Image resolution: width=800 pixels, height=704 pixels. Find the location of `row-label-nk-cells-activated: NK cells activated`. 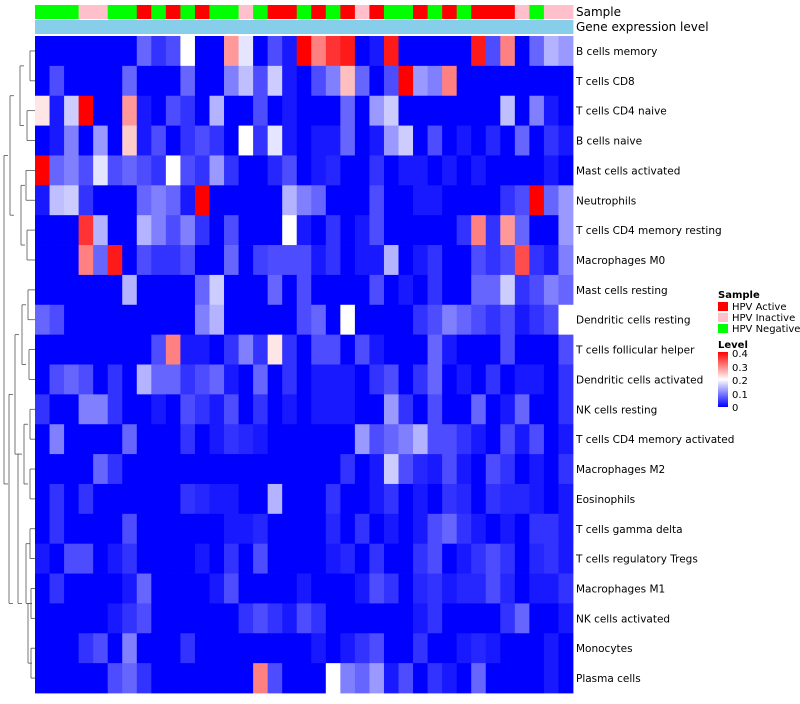

row-label-nk-cells-activated: NK cells activated is located at coordinates (623, 619).